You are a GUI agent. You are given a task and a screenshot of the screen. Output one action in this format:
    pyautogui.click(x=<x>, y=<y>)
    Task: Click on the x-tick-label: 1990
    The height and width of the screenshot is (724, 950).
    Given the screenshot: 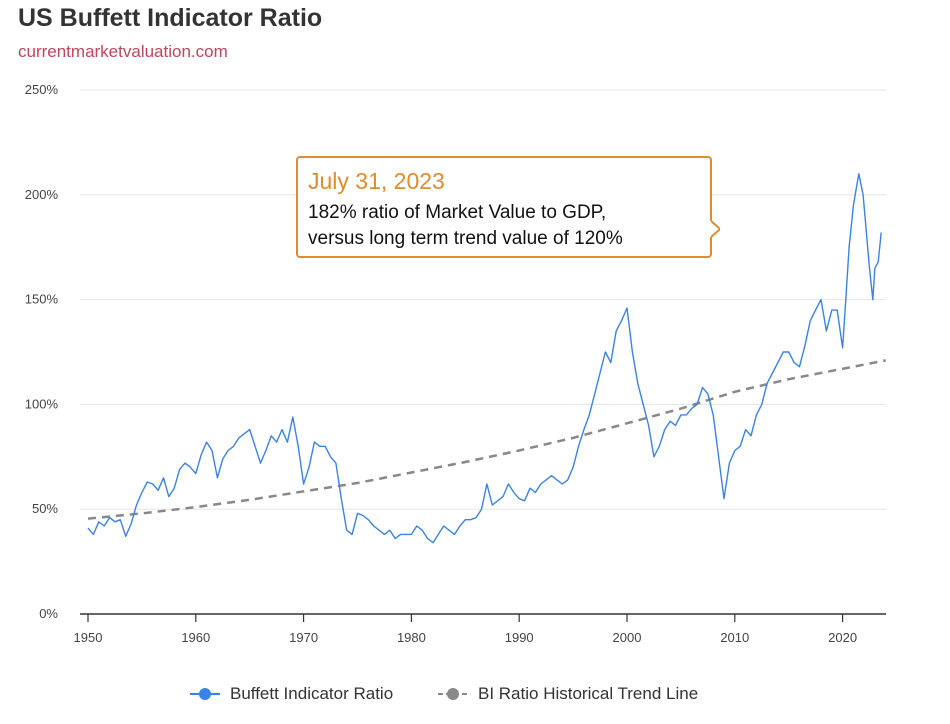 What is the action you would take?
    pyautogui.click(x=519, y=637)
    